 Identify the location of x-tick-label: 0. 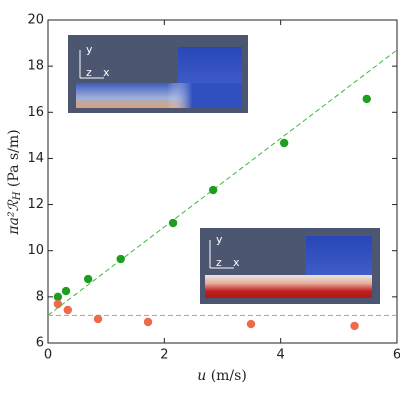
(48, 355).